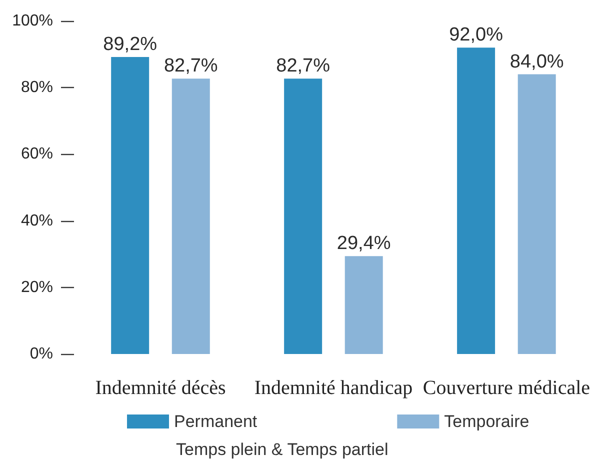 The height and width of the screenshot is (459, 593). I want to click on data-label: 29,4%, so click(363, 243).